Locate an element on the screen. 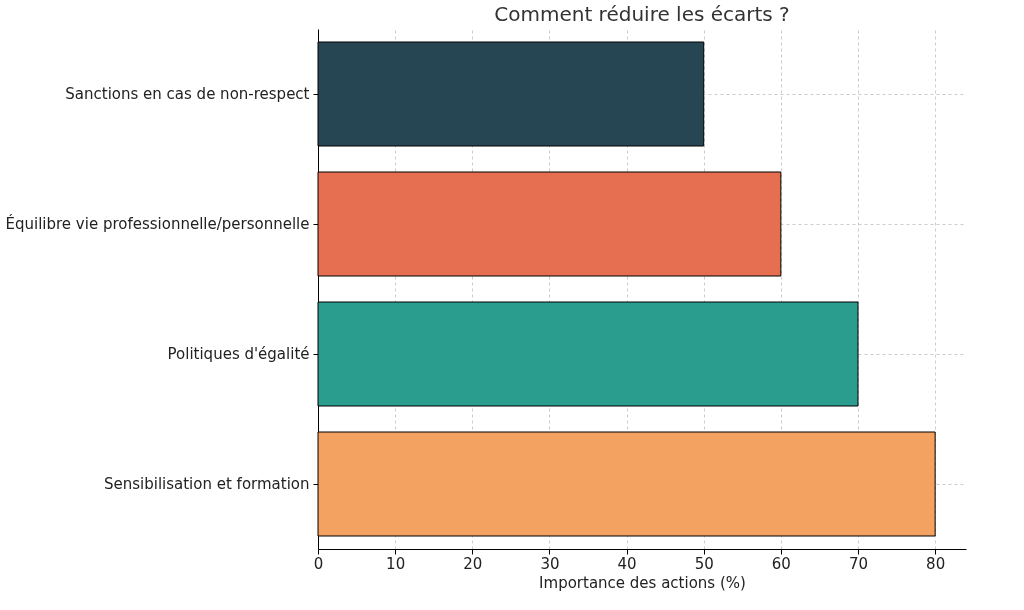 Image resolution: width=1024 pixels, height=610 pixels. y-tick-label: Sensibilisation et formation is located at coordinates (206, 484).